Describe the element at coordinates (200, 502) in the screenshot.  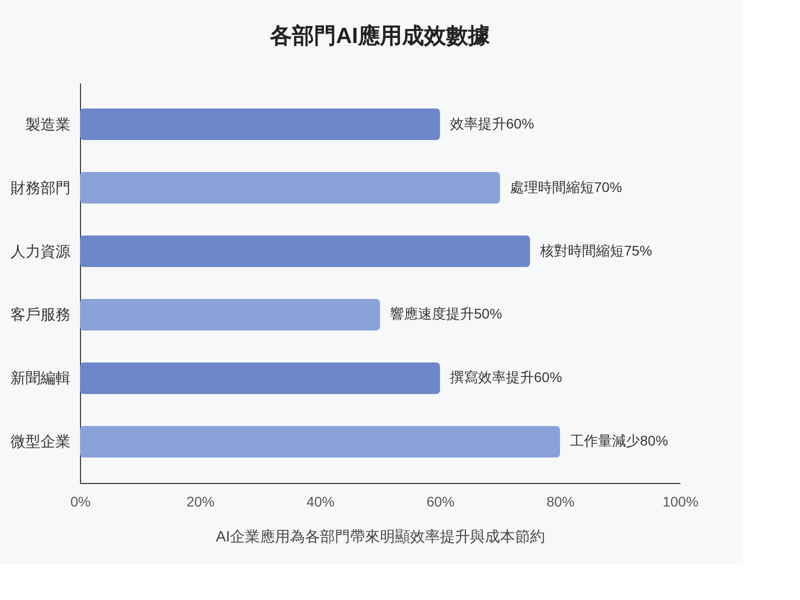
I see `x-tick-label: 20%` at that location.